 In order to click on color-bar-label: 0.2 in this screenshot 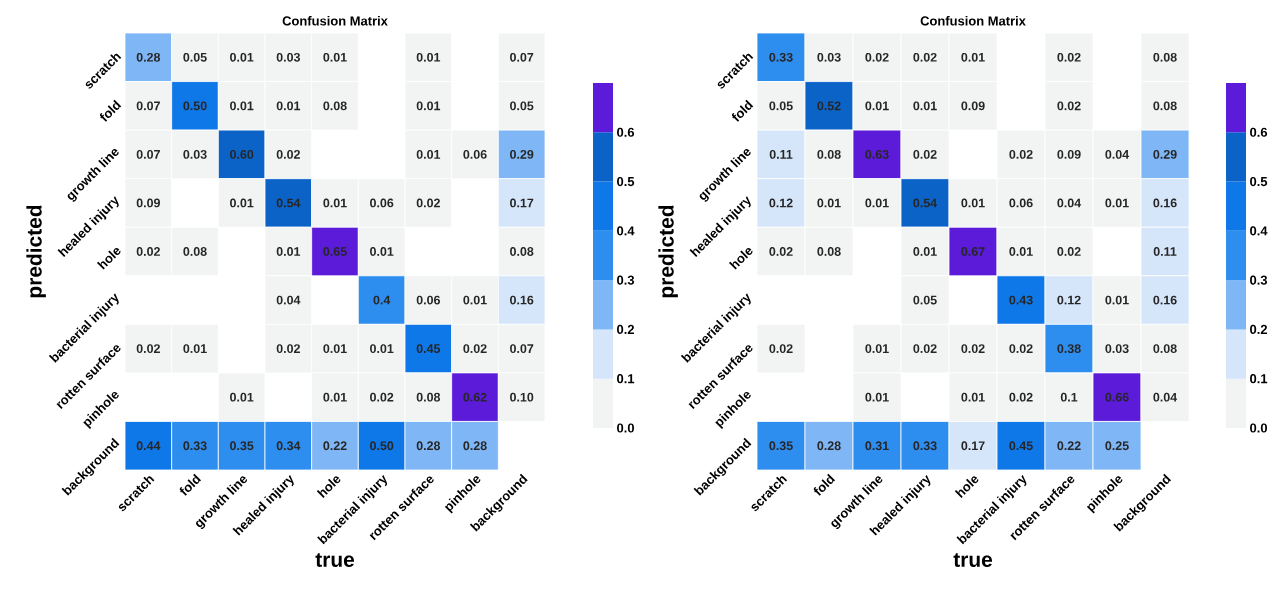, I will do `click(626, 329)`.